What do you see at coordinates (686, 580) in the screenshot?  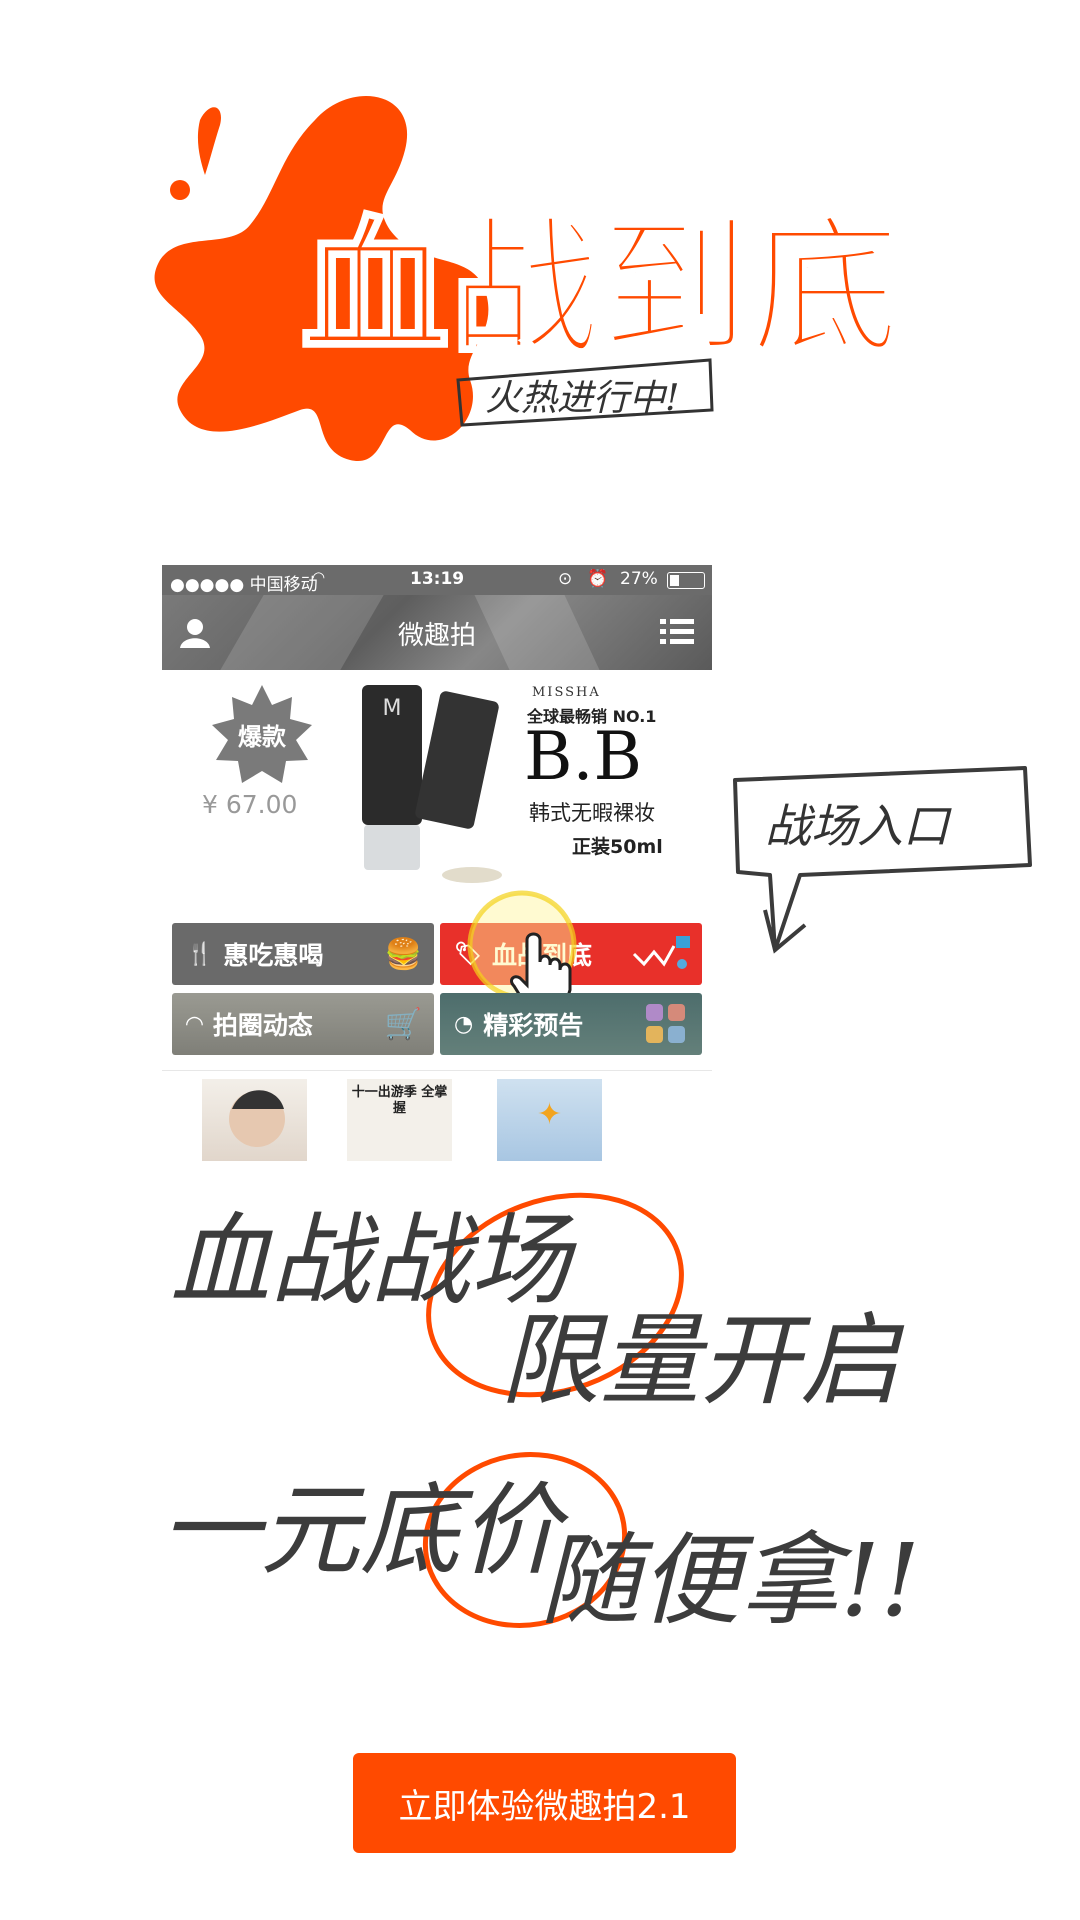 I see `battery-icon` at bounding box center [686, 580].